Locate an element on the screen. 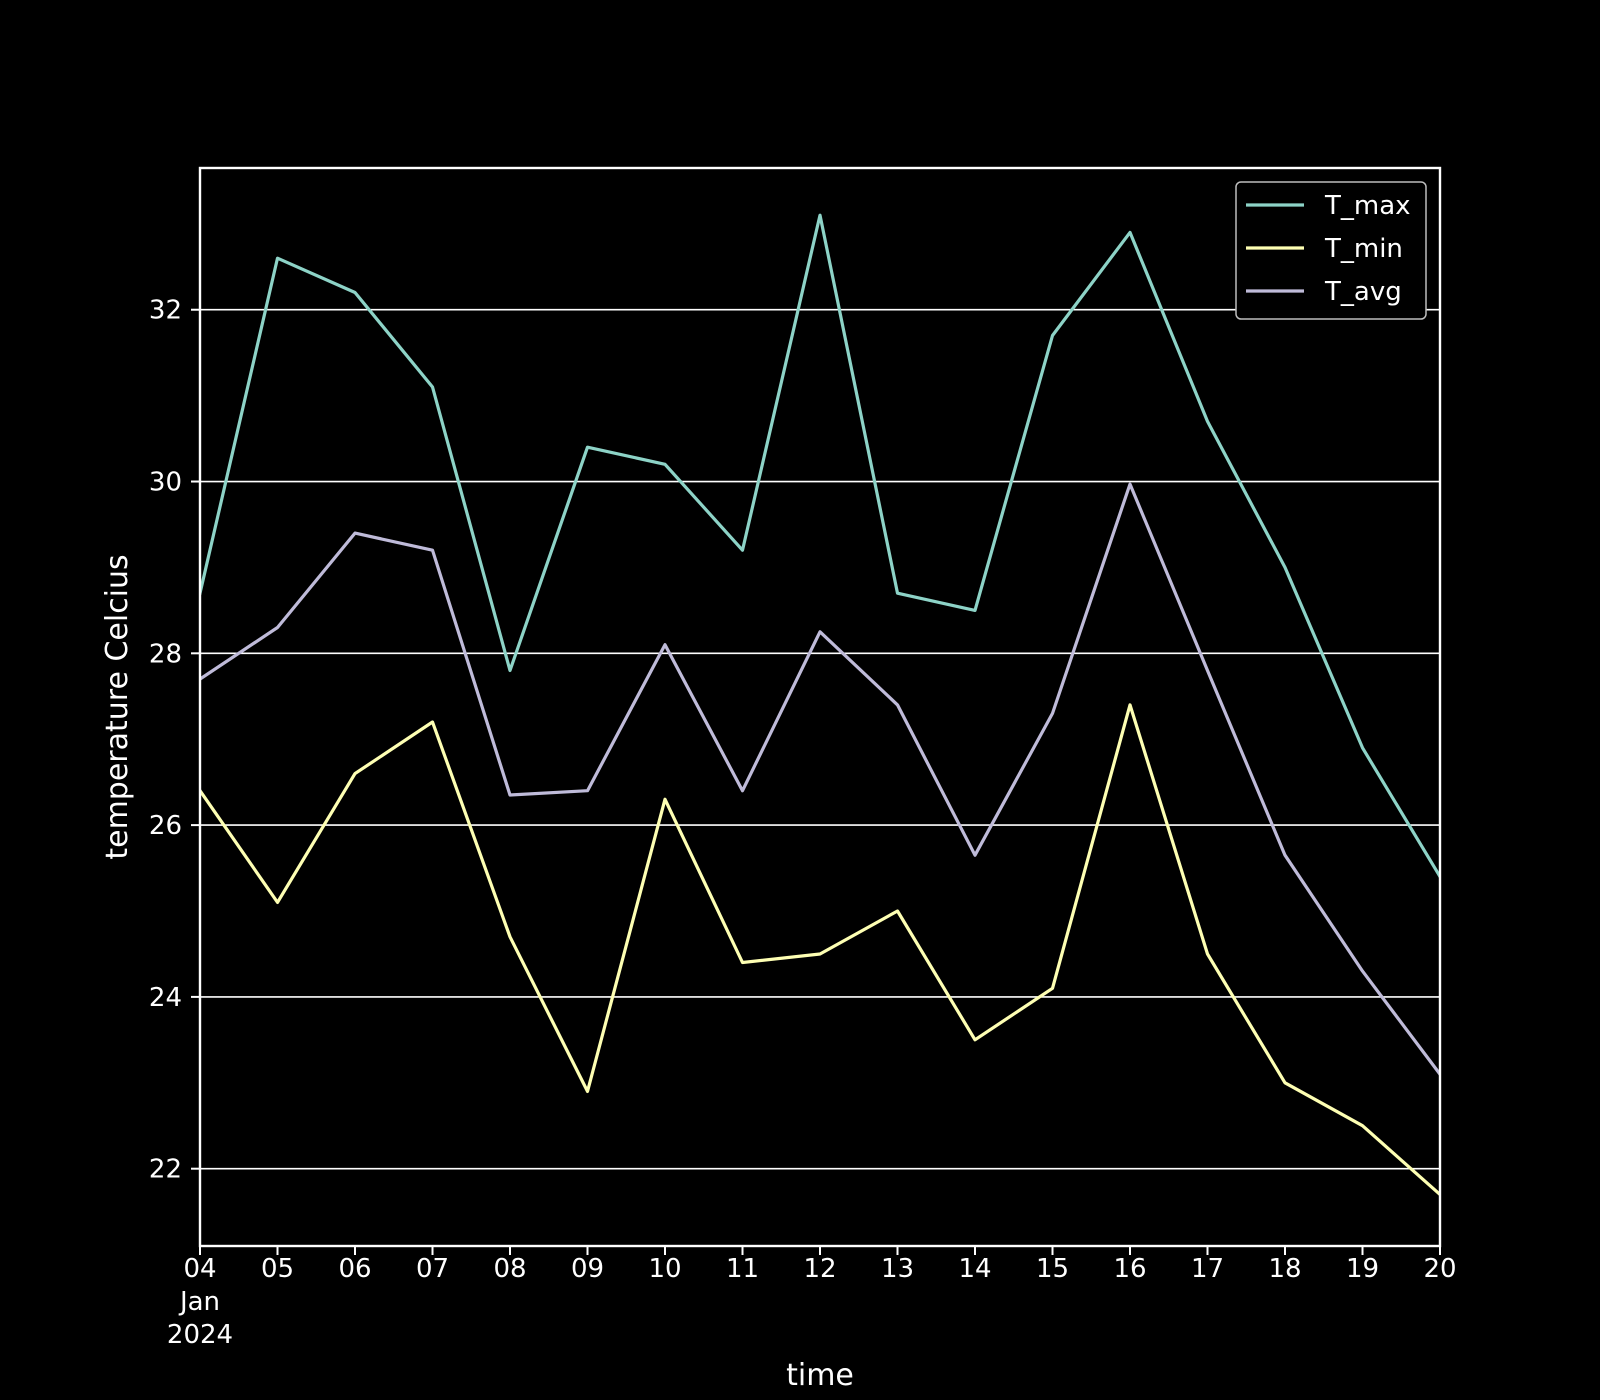  x-tick-label: 07 is located at coordinates (432, 1269).